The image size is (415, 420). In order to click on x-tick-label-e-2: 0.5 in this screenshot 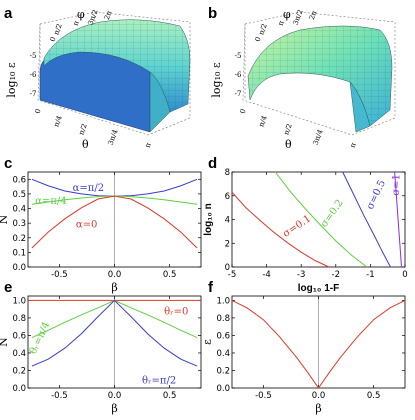, I will do `click(170, 396)`.